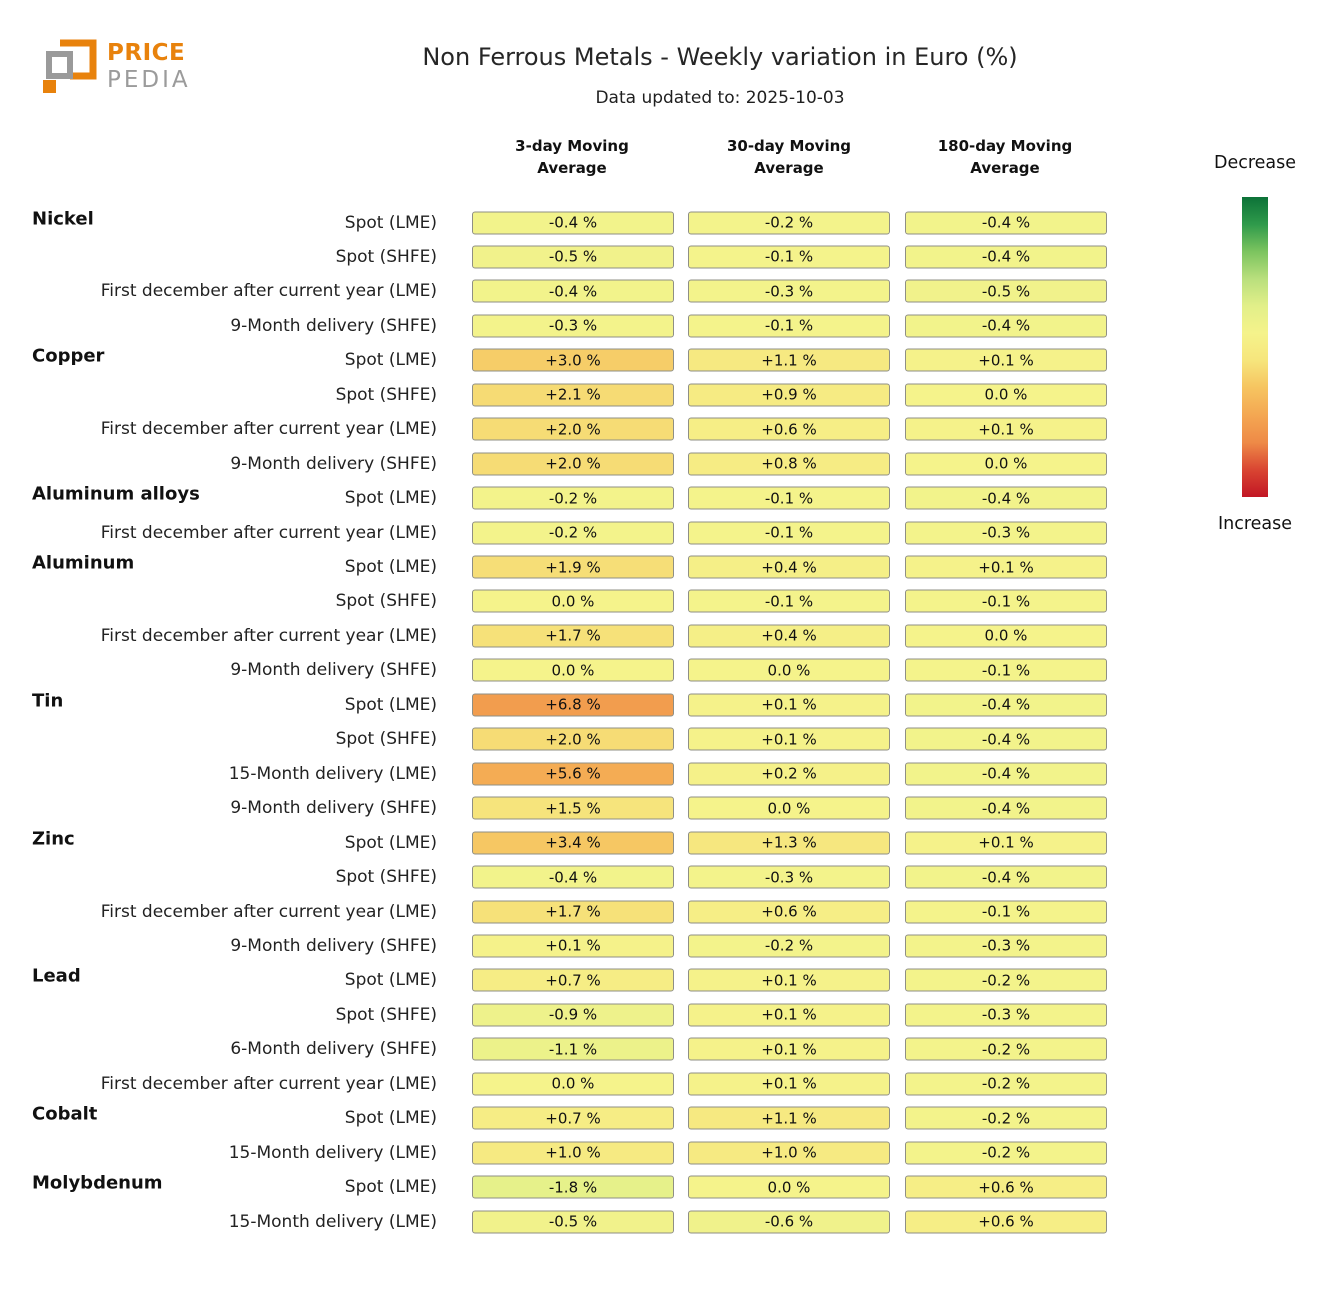 The height and width of the screenshot is (1305, 1320). I want to click on row-label: 6-Month delivery (SHFE), so click(333, 1049).